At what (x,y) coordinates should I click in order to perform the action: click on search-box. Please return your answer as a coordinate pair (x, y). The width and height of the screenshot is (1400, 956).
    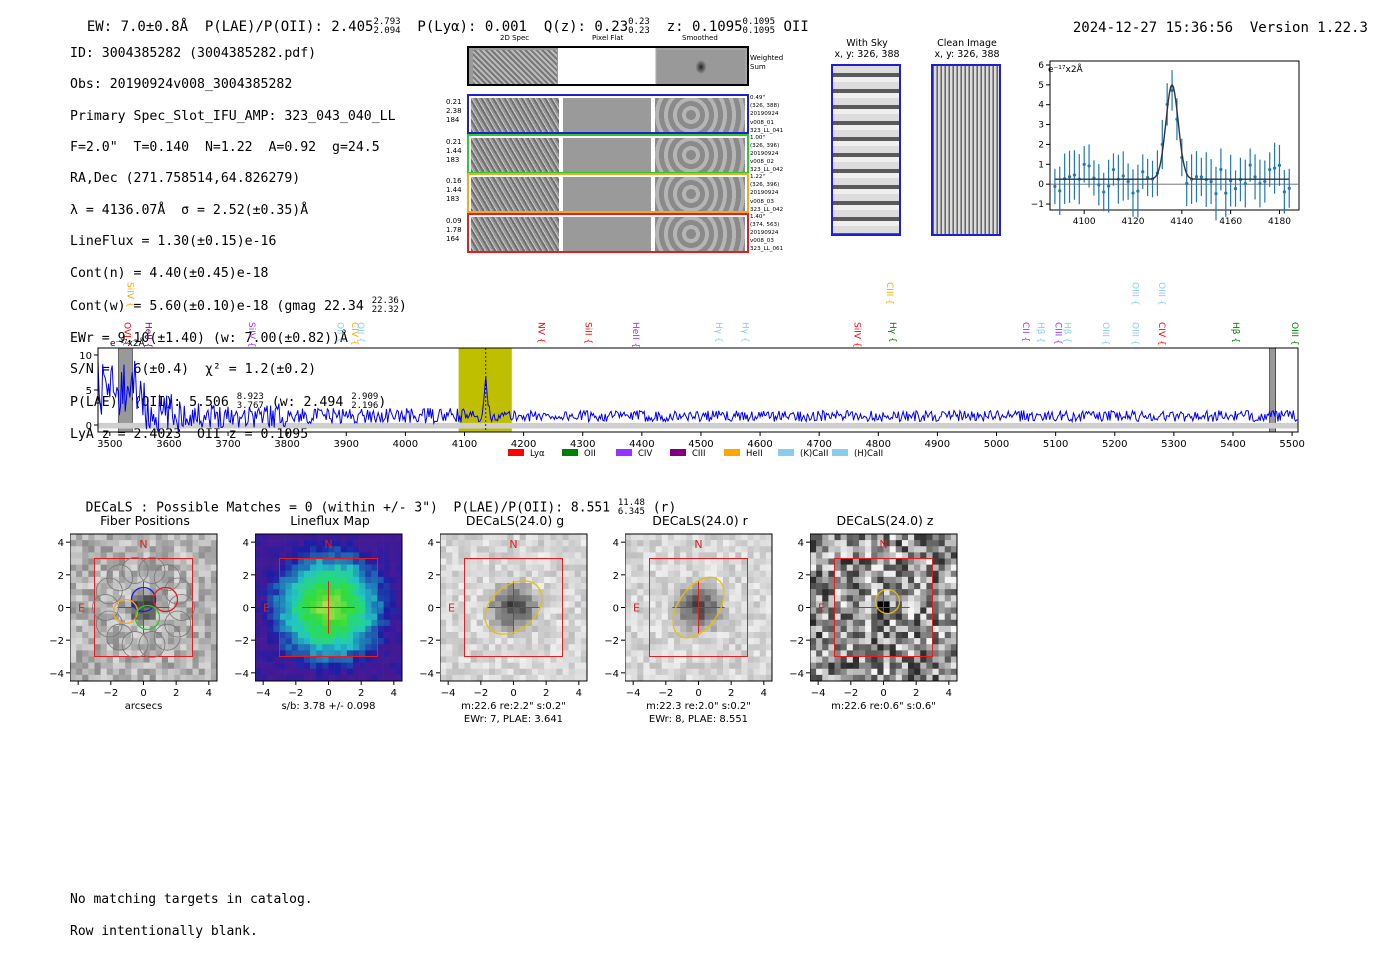
    Looking at the image, I should click on (328, 607).